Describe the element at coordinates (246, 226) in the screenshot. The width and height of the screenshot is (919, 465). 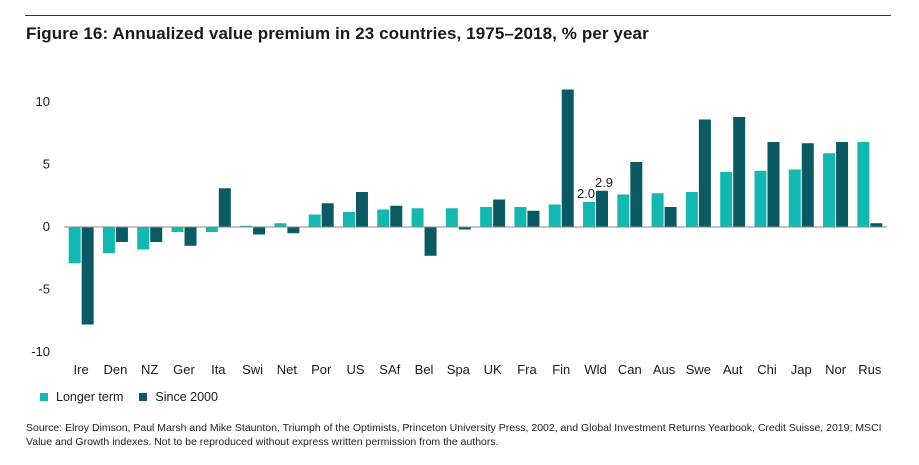
I see `bar-longer-term-swi` at that location.